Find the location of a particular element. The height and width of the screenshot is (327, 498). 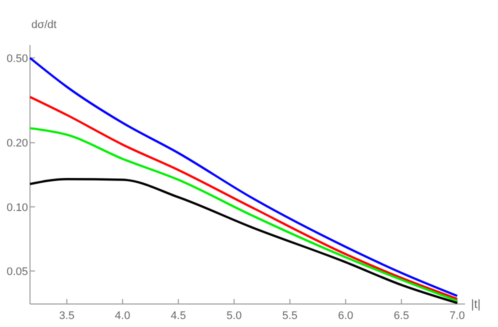

x-axis-title: |t| is located at coordinates (476, 304).